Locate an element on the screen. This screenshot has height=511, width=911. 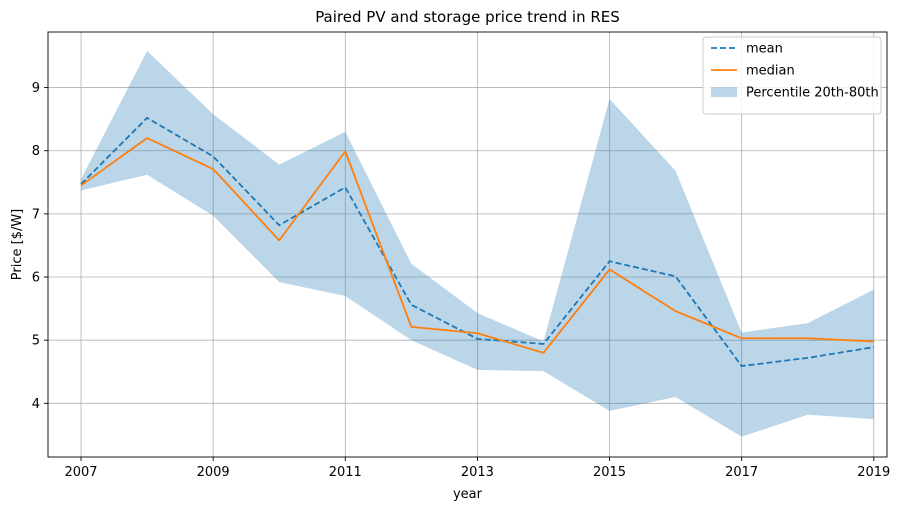
x-tick-label: 2009 is located at coordinates (213, 472).